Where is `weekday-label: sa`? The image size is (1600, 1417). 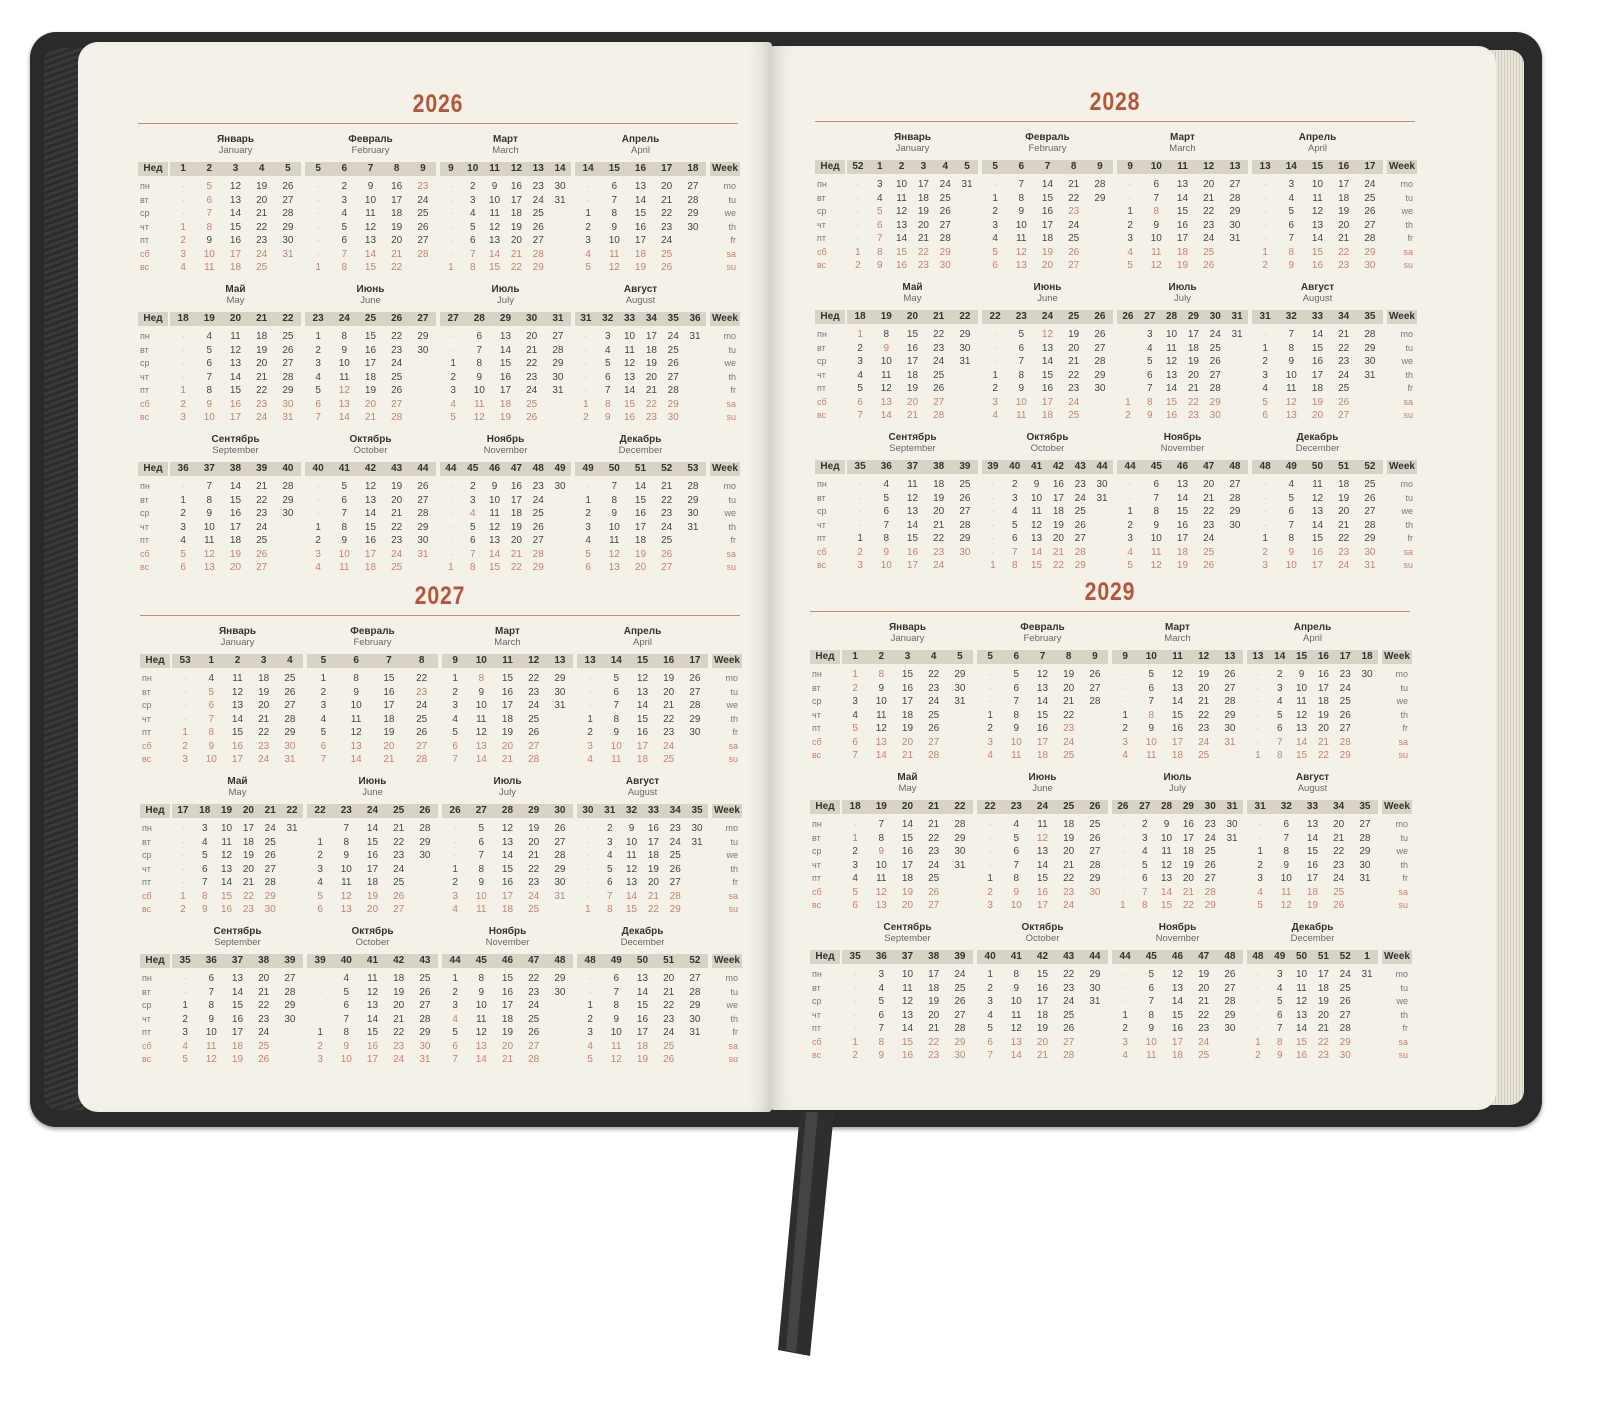 weekday-label: sa is located at coordinates (733, 745).